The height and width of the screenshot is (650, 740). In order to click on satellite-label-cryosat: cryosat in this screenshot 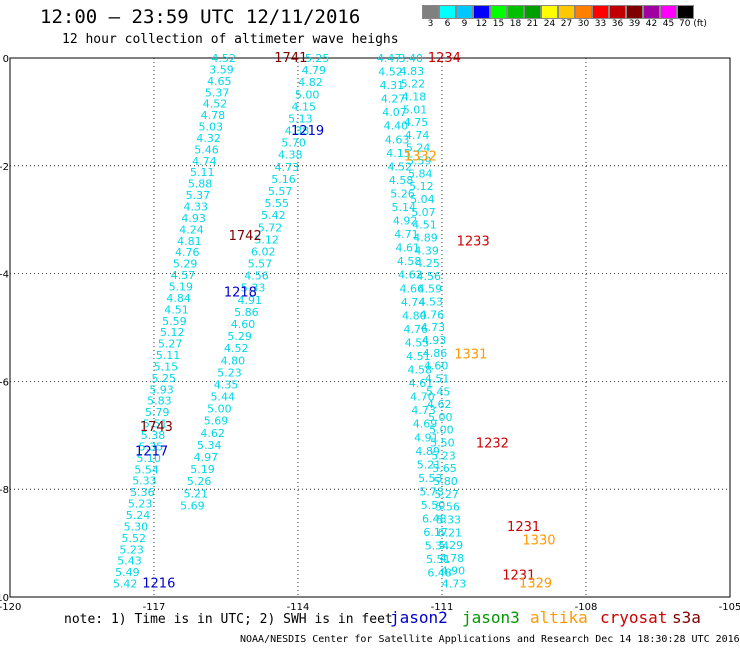, I will do `click(634, 617)`.